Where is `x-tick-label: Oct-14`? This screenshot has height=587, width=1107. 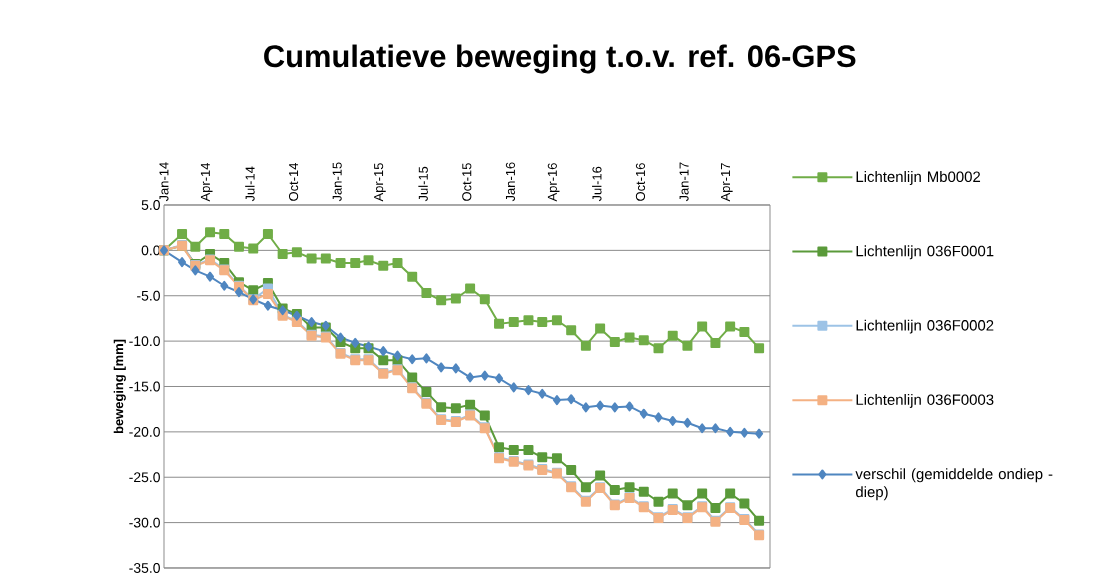
x-tick-label: Oct-14 is located at coordinates (293, 181).